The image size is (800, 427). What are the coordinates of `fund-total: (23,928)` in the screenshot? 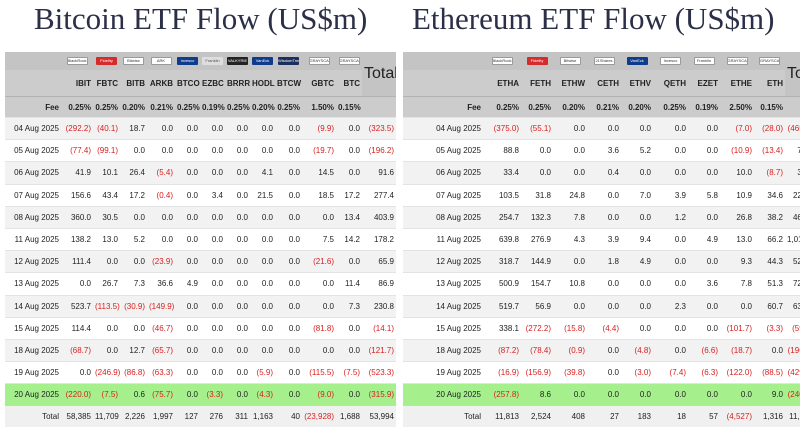 It's located at (319, 416).